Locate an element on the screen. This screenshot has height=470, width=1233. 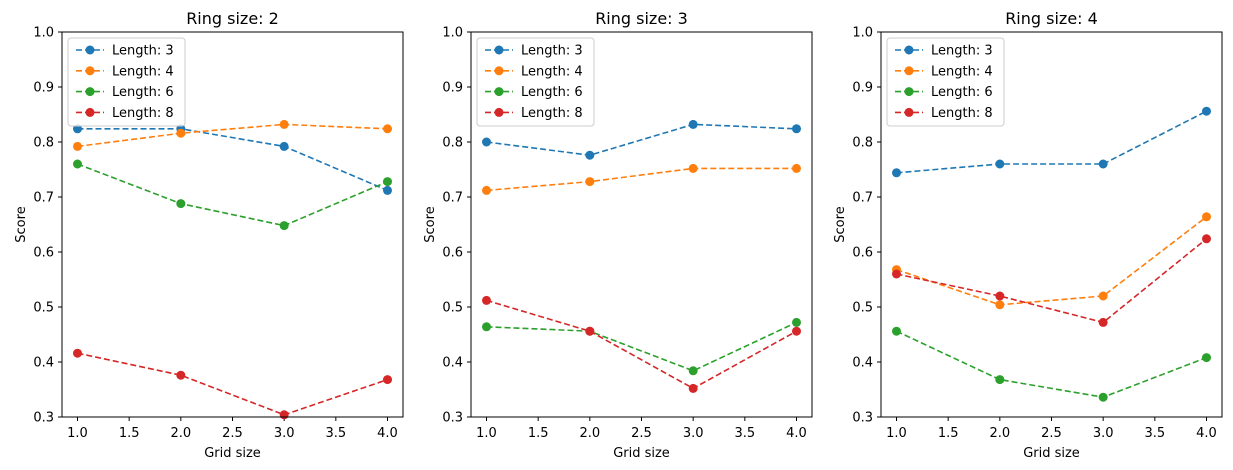
chart-title: Ring size: 4 is located at coordinates (1051, 18).